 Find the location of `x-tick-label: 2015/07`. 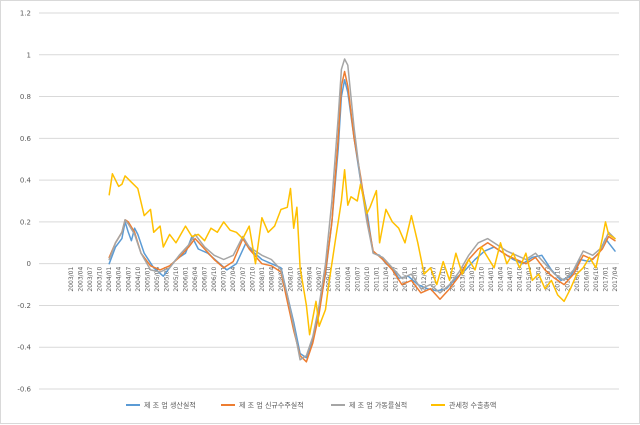

x-tick-label: 2015/07 is located at coordinates (548, 278).